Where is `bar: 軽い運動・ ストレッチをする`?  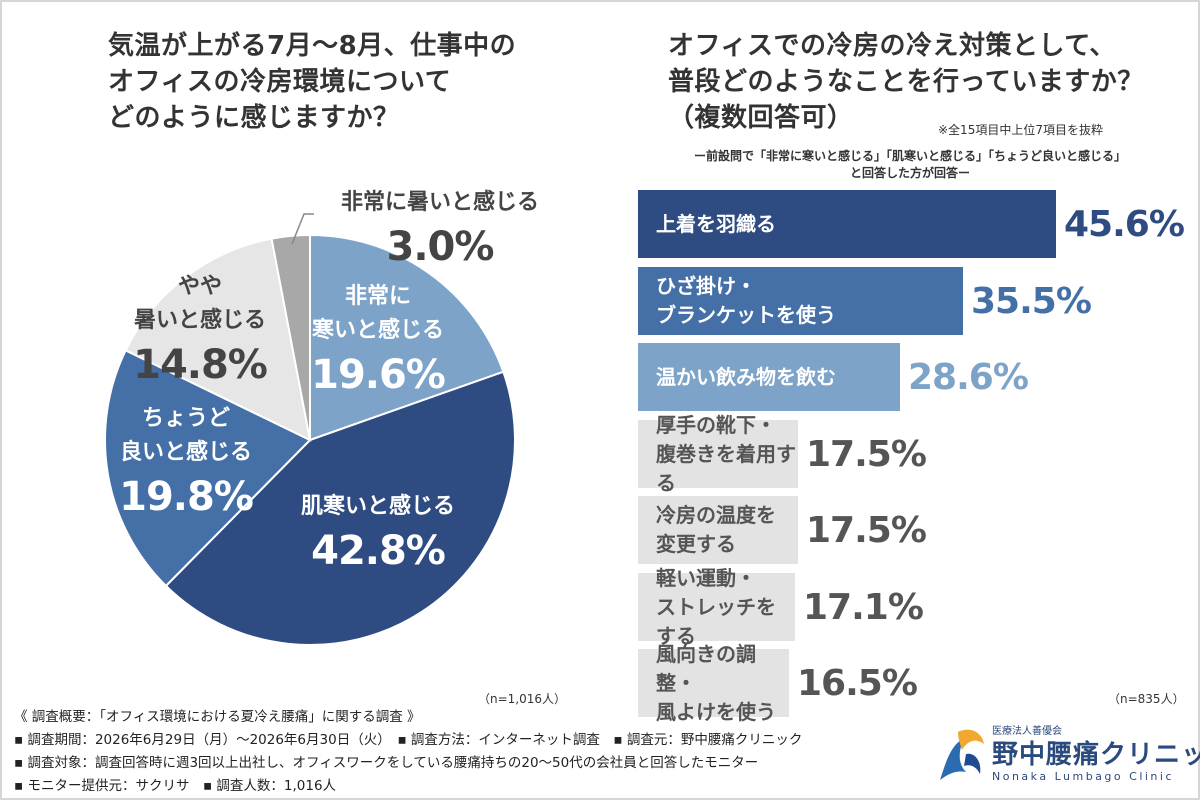 bar: 軽い運動・ ストレッチをする is located at coordinates (716, 607).